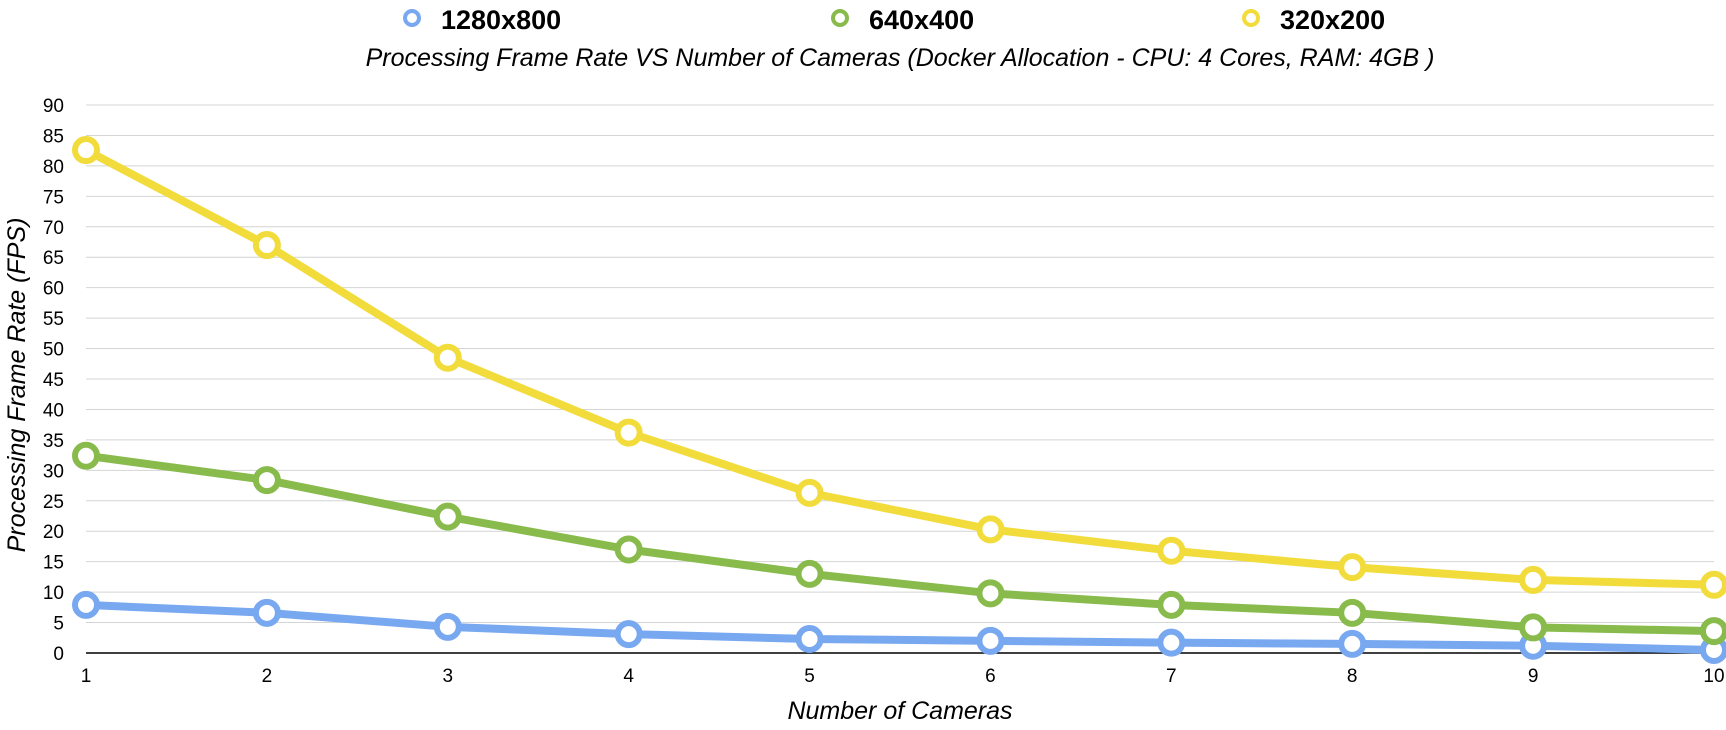 This screenshot has height=730, width=1726. What do you see at coordinates (53, 289) in the screenshot?
I see `y-tick-label: 60` at bounding box center [53, 289].